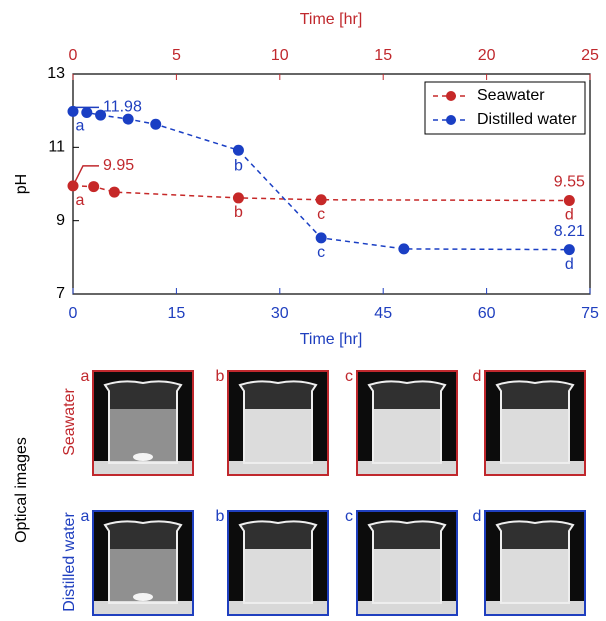  I want to click on x-tick-label: 45, so click(383, 313).